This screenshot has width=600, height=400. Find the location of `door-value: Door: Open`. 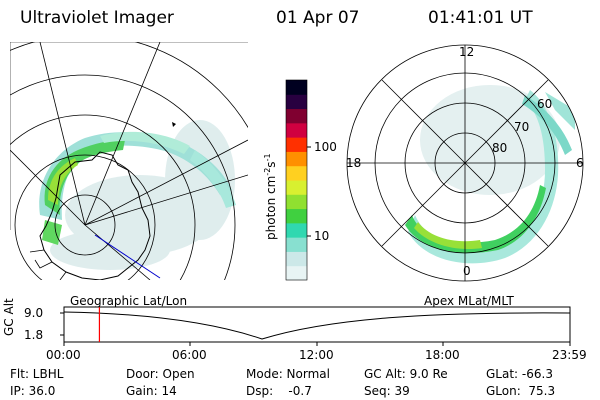

door-value: Door: Open is located at coordinates (160, 374).